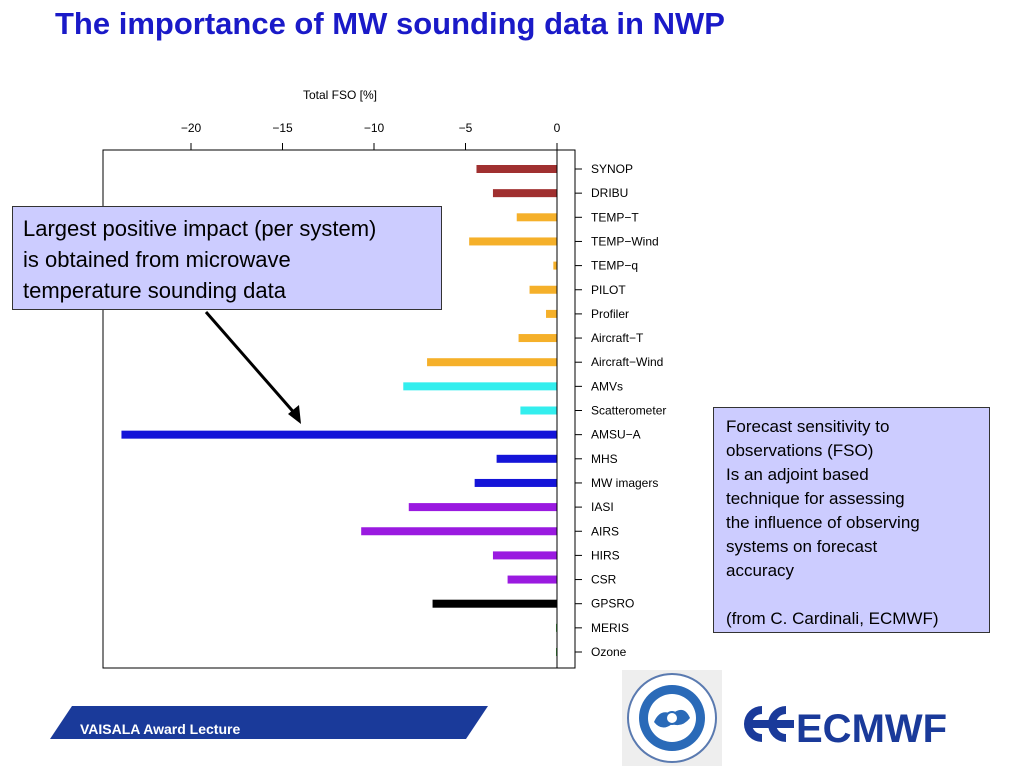  I want to click on y-tick-label: CSR, so click(604, 580).